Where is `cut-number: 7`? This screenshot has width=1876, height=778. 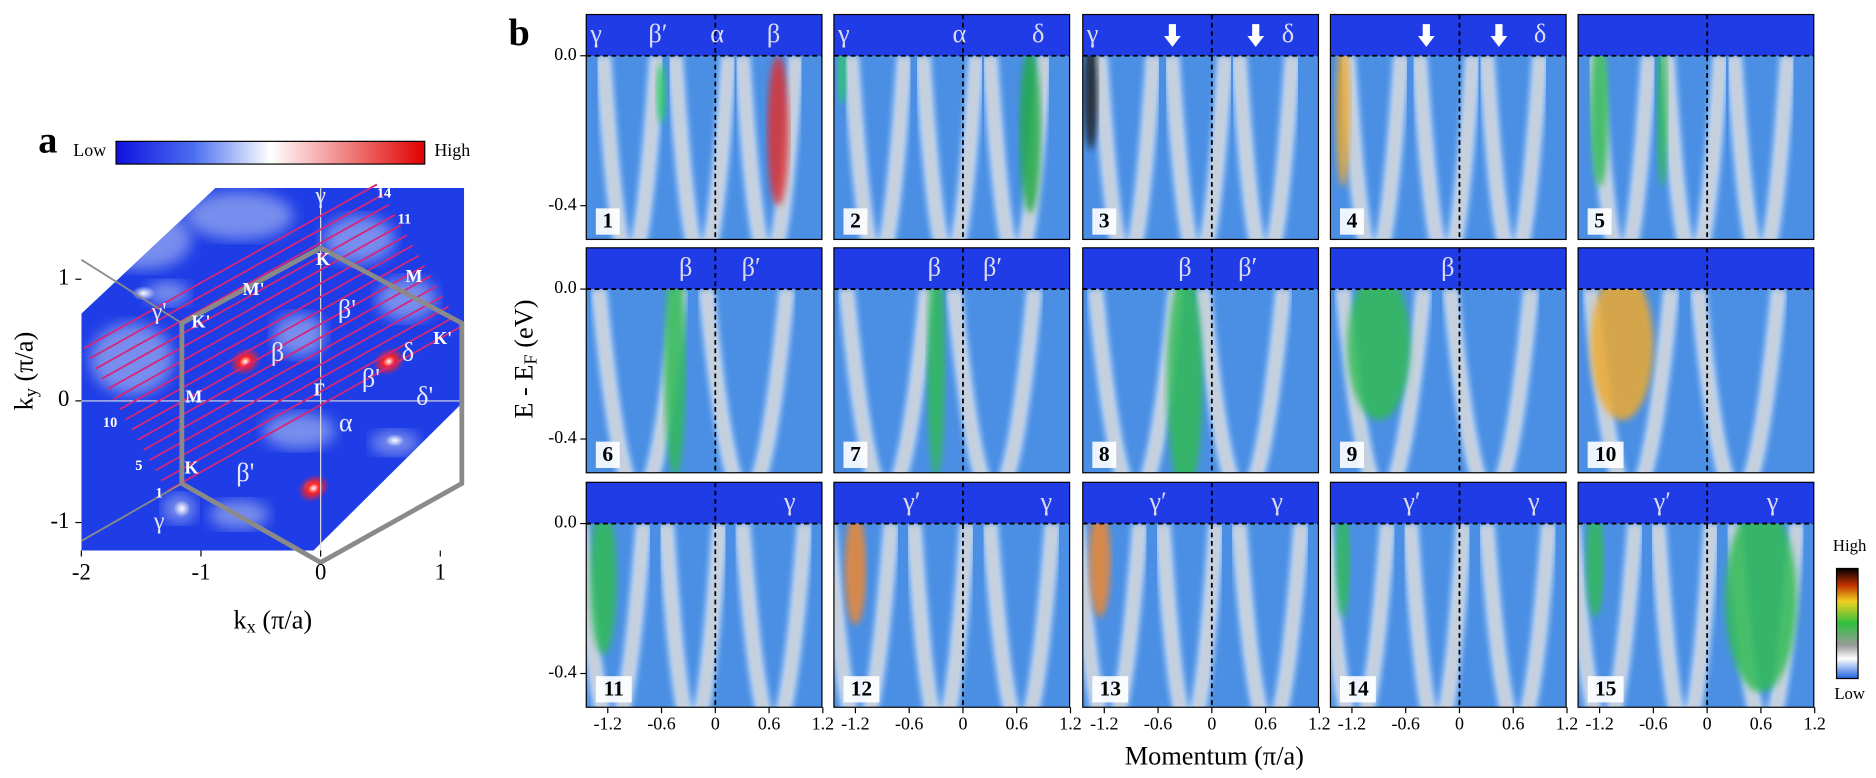 cut-number: 7 is located at coordinates (855, 454).